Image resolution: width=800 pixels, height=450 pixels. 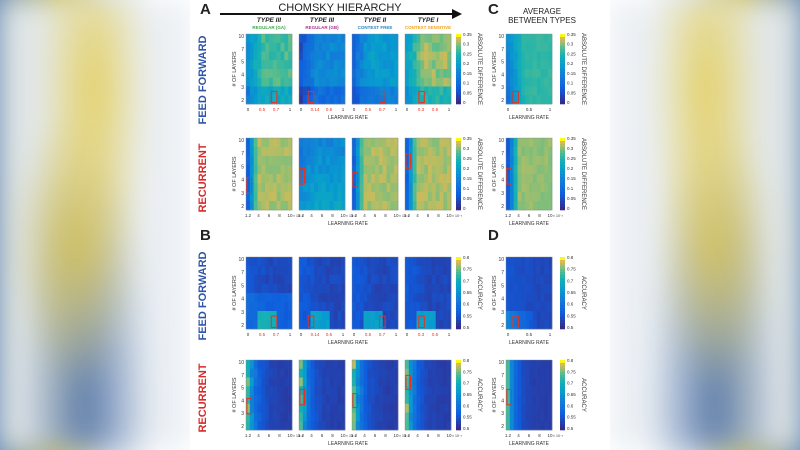 I want to click on x-tick-label: 6, so click(x=375, y=435).